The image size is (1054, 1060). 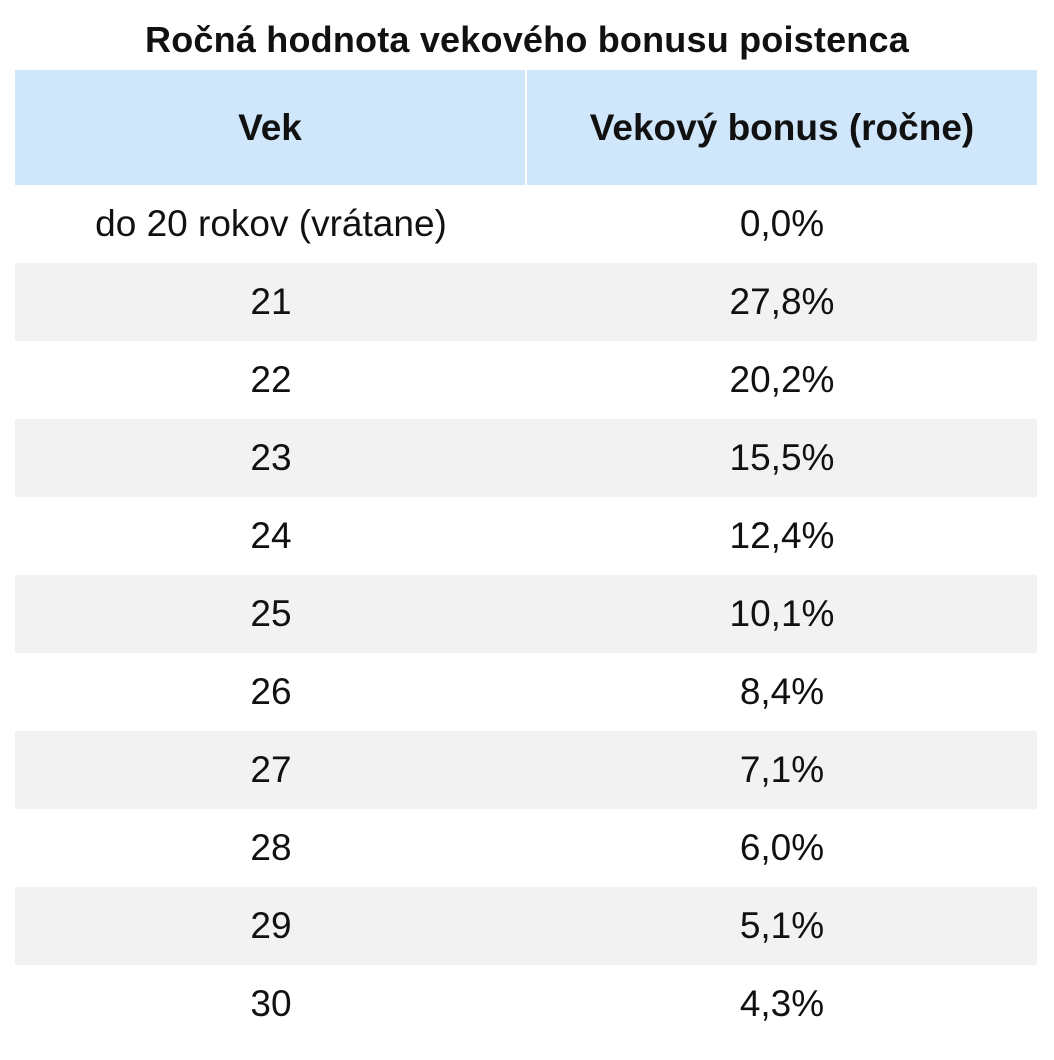 What do you see at coordinates (782, 925) in the screenshot?
I see `bonus-cell: 5,1%` at bounding box center [782, 925].